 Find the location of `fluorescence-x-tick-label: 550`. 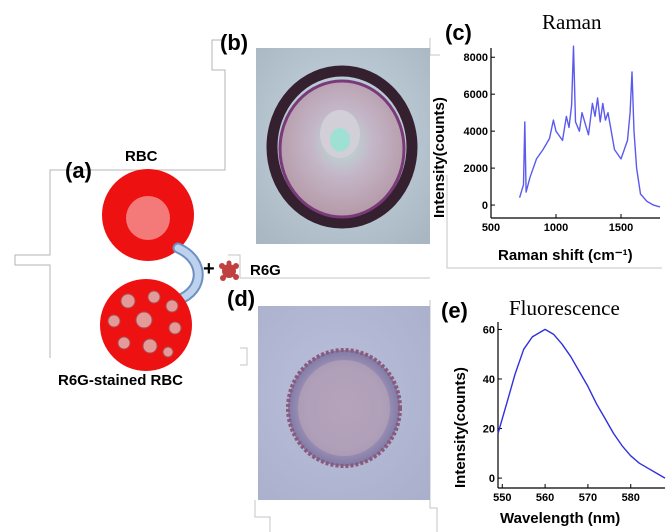

fluorescence-x-tick-label: 550 is located at coordinates (502, 498).